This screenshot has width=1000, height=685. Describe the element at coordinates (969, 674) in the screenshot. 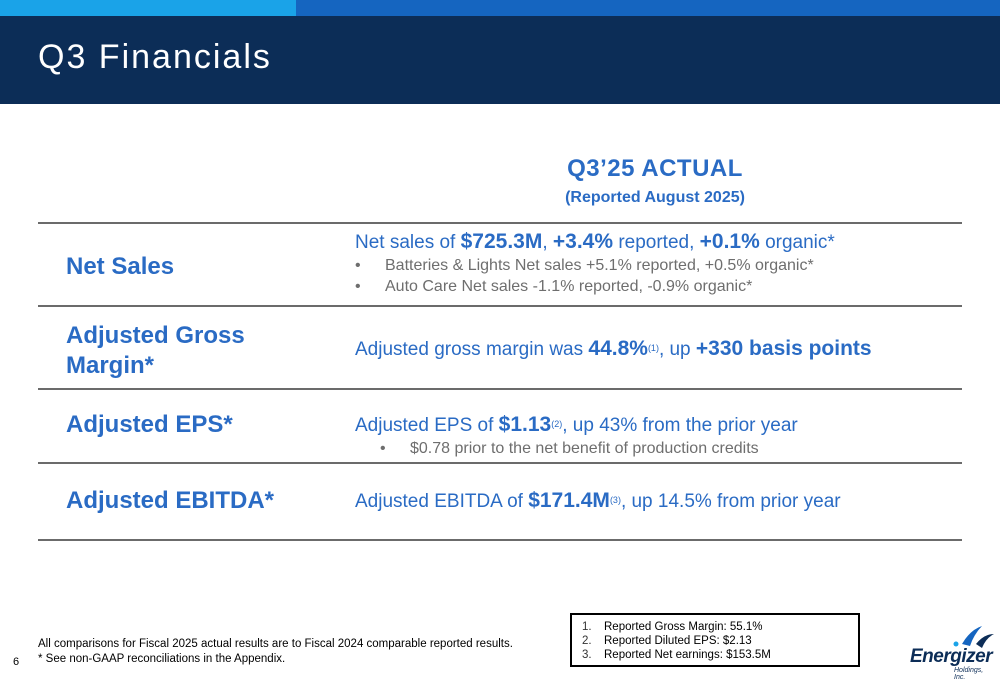

I see `logo-subtext: Holdings, Inc.` at that location.